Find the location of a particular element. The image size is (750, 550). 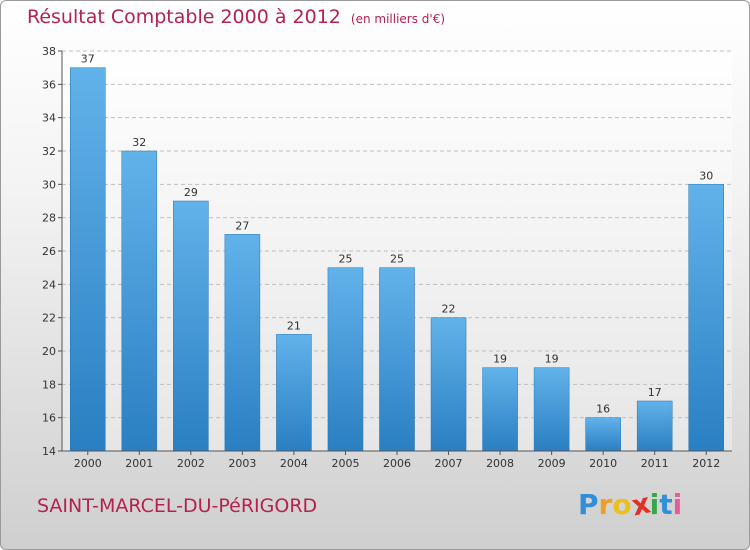

y-tick-label: 16 is located at coordinates (49, 418).